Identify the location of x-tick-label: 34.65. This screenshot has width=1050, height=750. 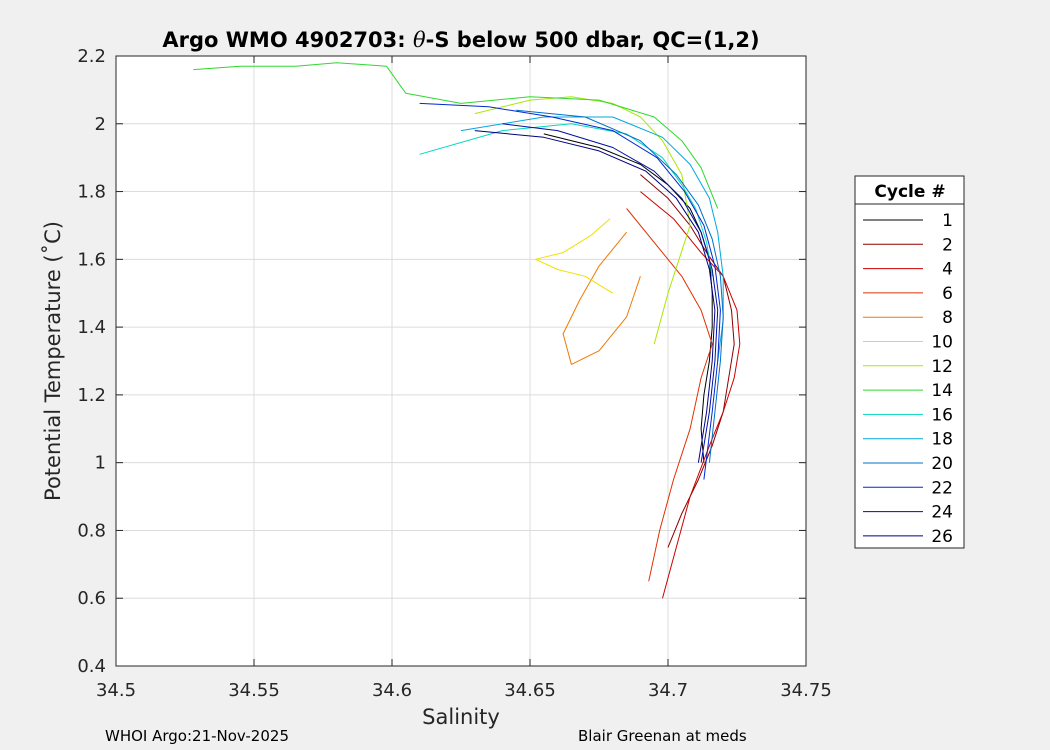
(530, 690).